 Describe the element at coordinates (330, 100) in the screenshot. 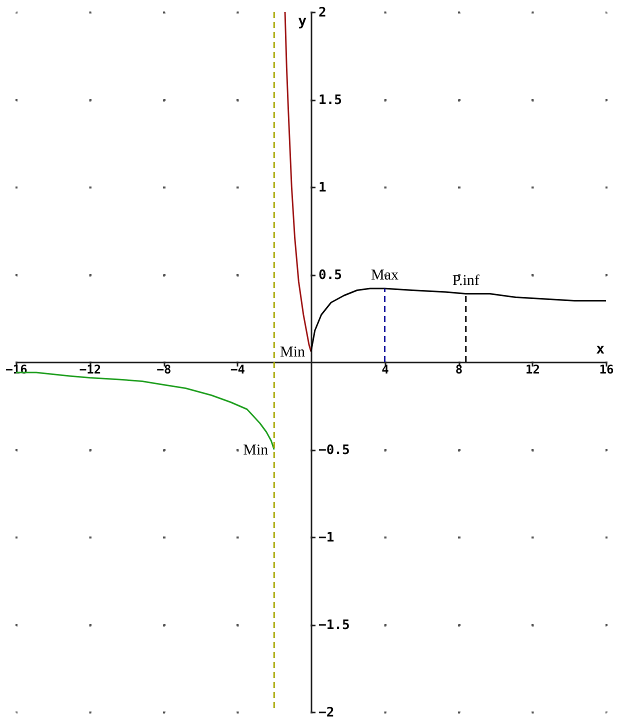

I see `y-tick-label: 1.5` at that location.